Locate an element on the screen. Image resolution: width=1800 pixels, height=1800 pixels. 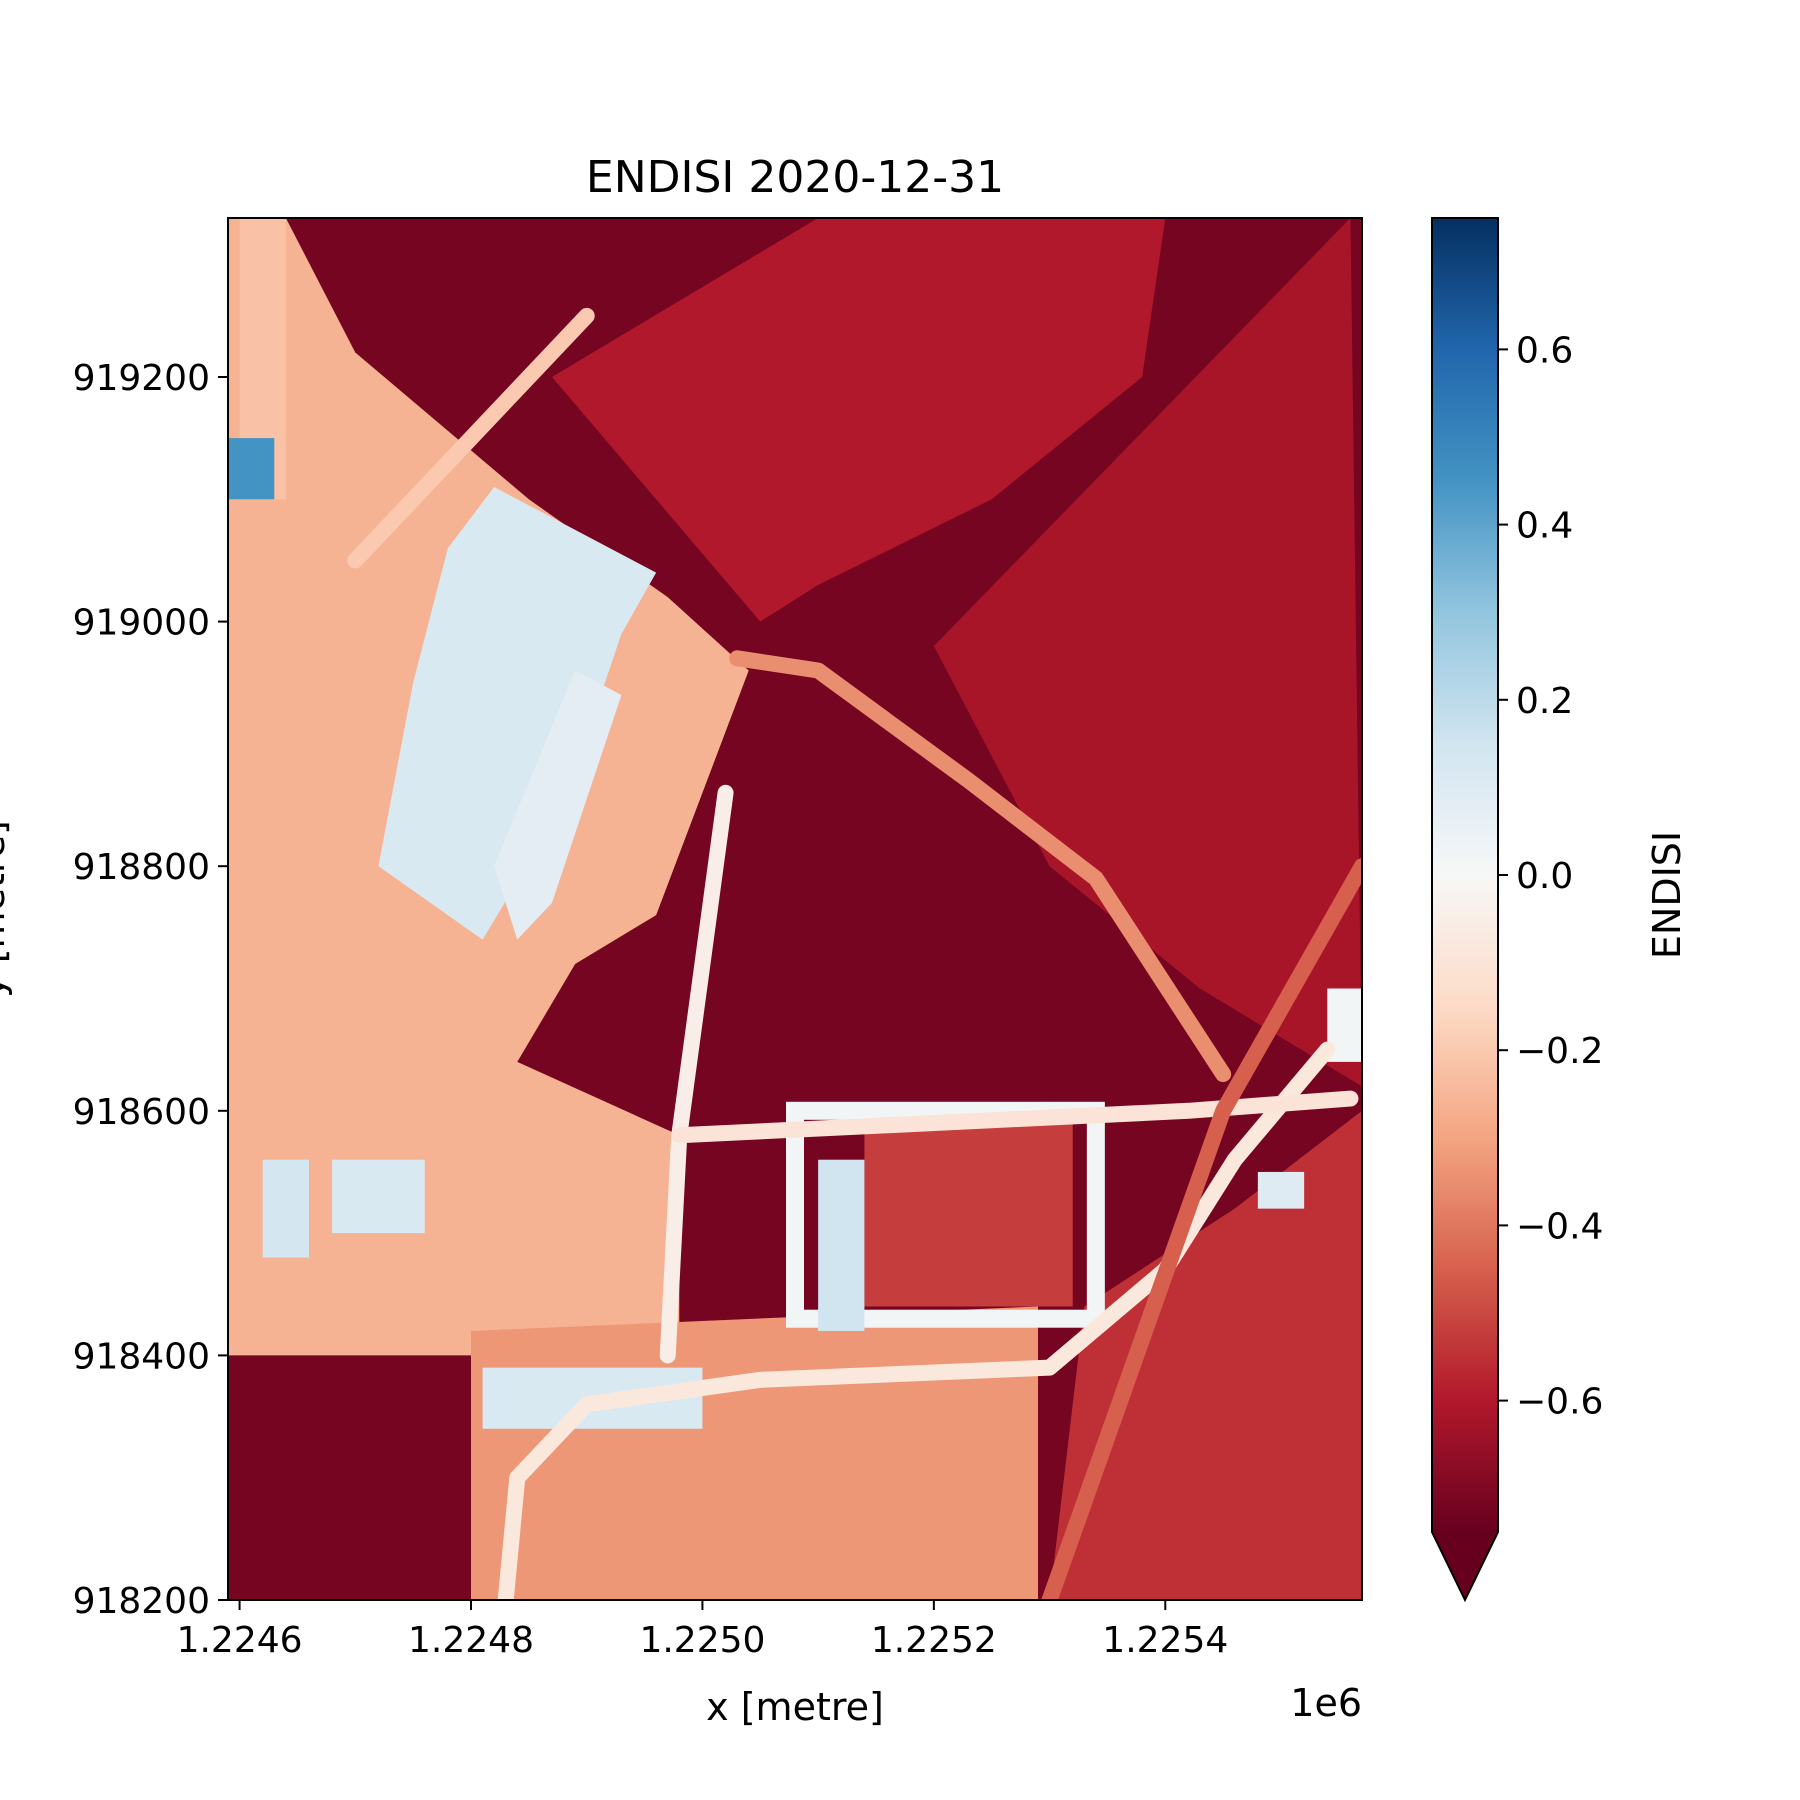
x-tick-label: 1.2254 is located at coordinates (1165, 1640).